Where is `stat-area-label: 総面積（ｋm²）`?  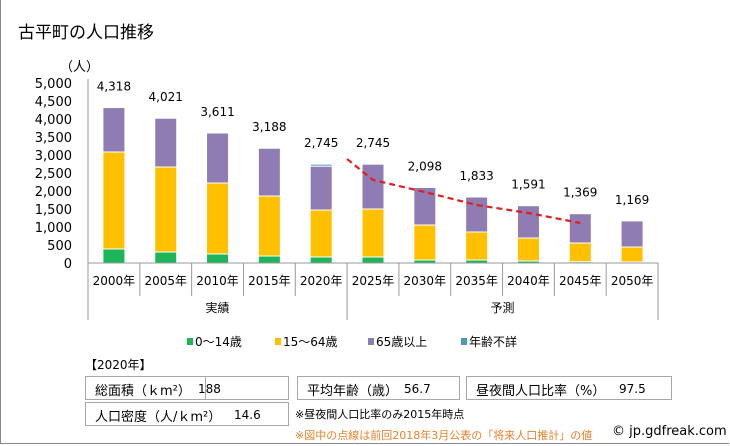
stat-area-label: 総面積（ｋm²） is located at coordinates (143, 391).